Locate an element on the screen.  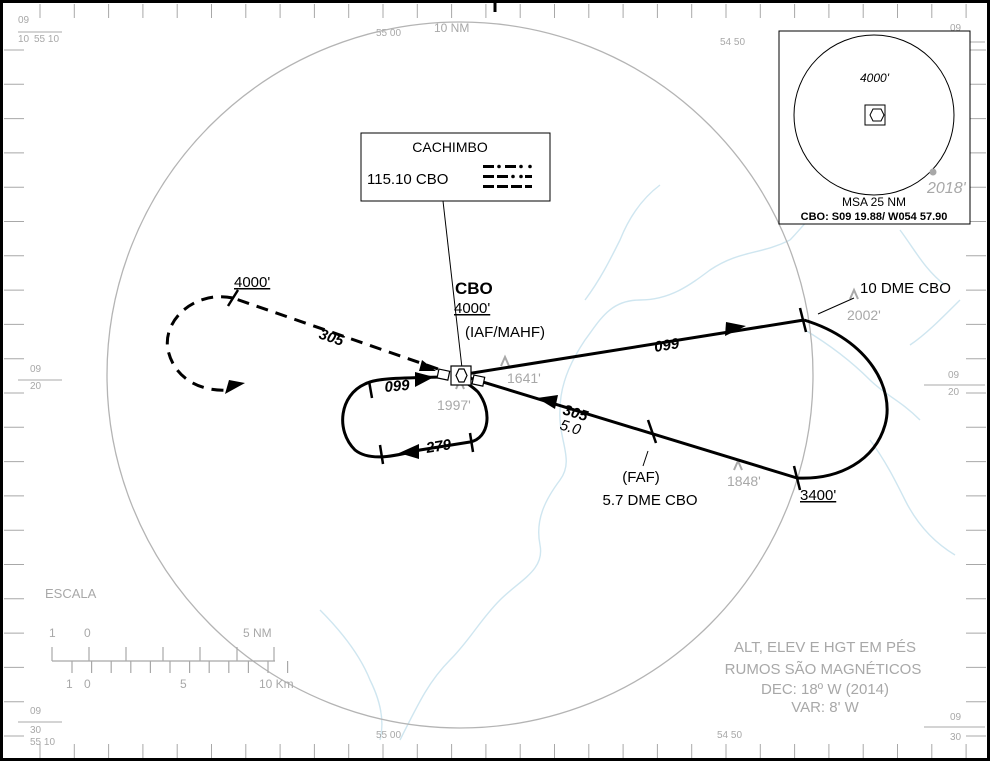
track-arrows is located at coordinates (485, 390).